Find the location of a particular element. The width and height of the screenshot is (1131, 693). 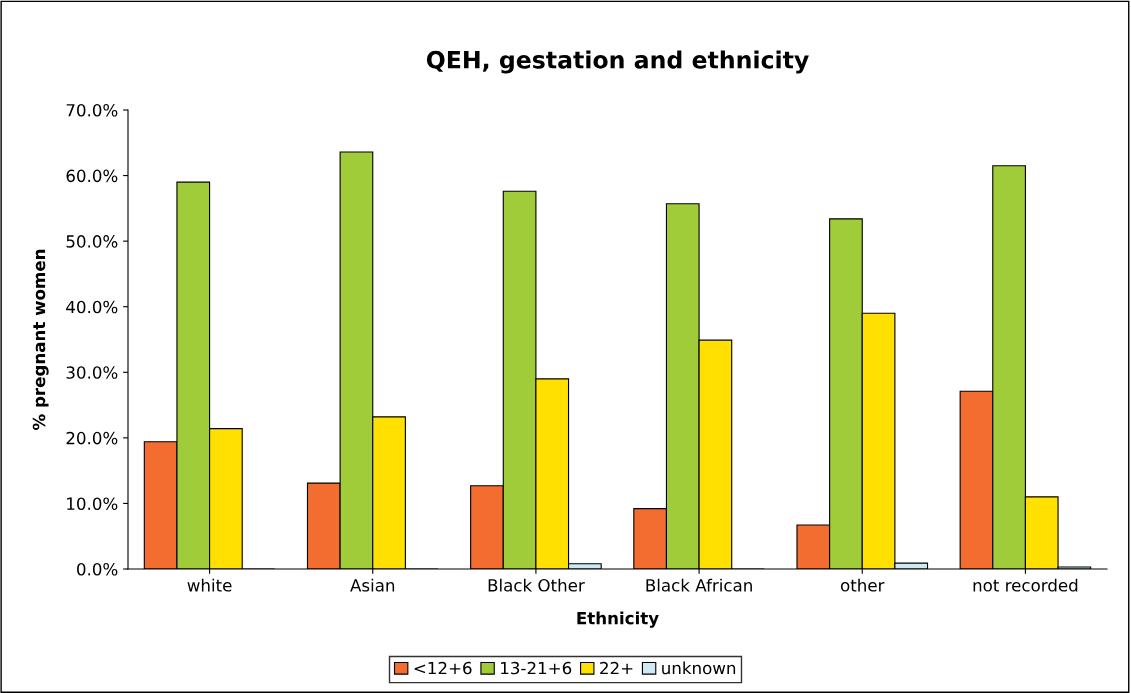

y-tick-label: 70.0% is located at coordinates (92, 110).